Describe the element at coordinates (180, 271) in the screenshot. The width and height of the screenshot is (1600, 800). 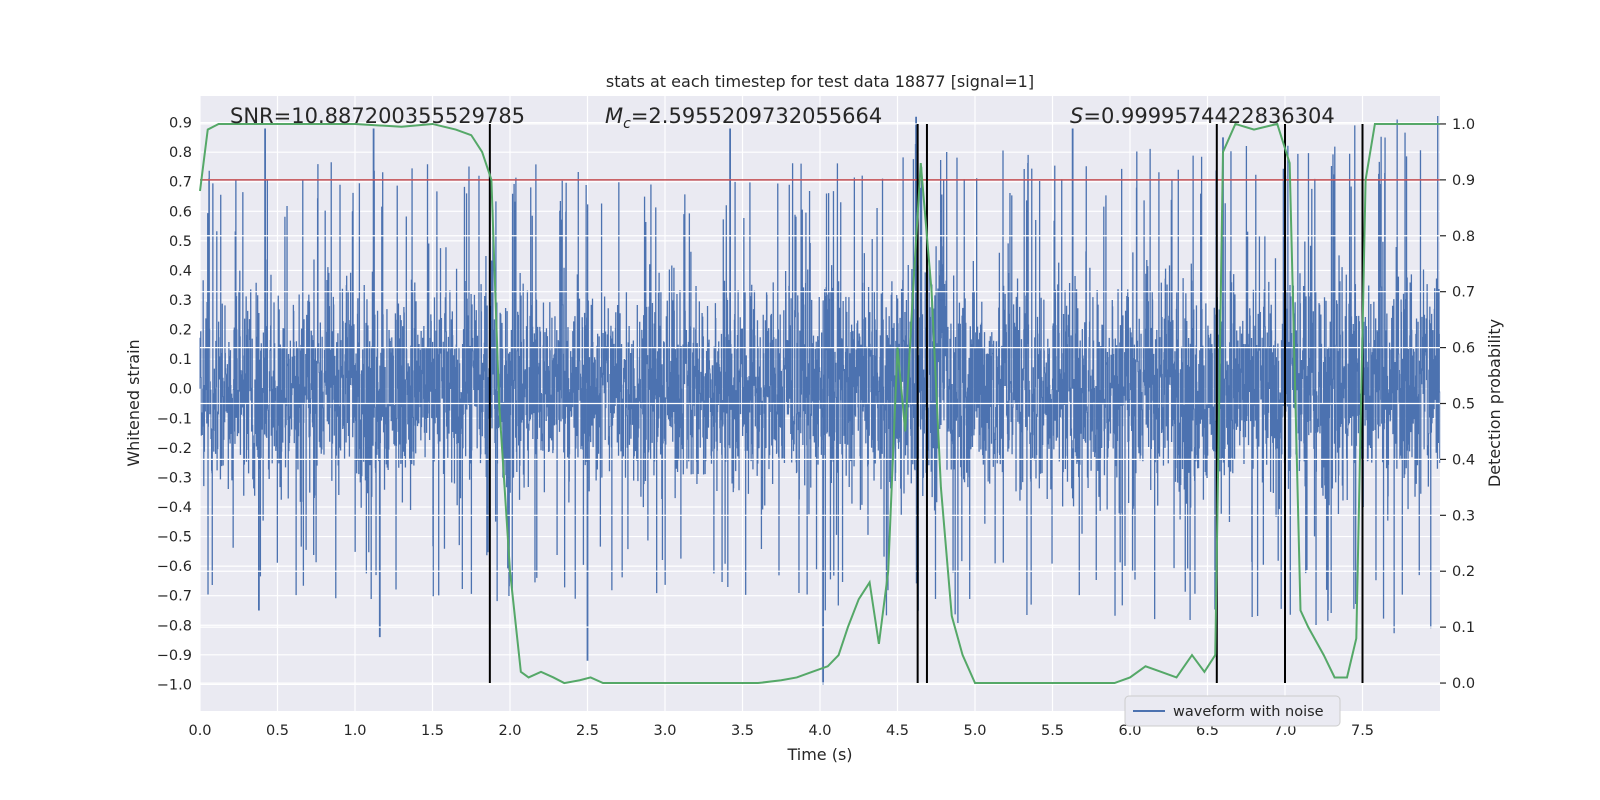
I see `y-left-tick-label: 0.4` at that location.